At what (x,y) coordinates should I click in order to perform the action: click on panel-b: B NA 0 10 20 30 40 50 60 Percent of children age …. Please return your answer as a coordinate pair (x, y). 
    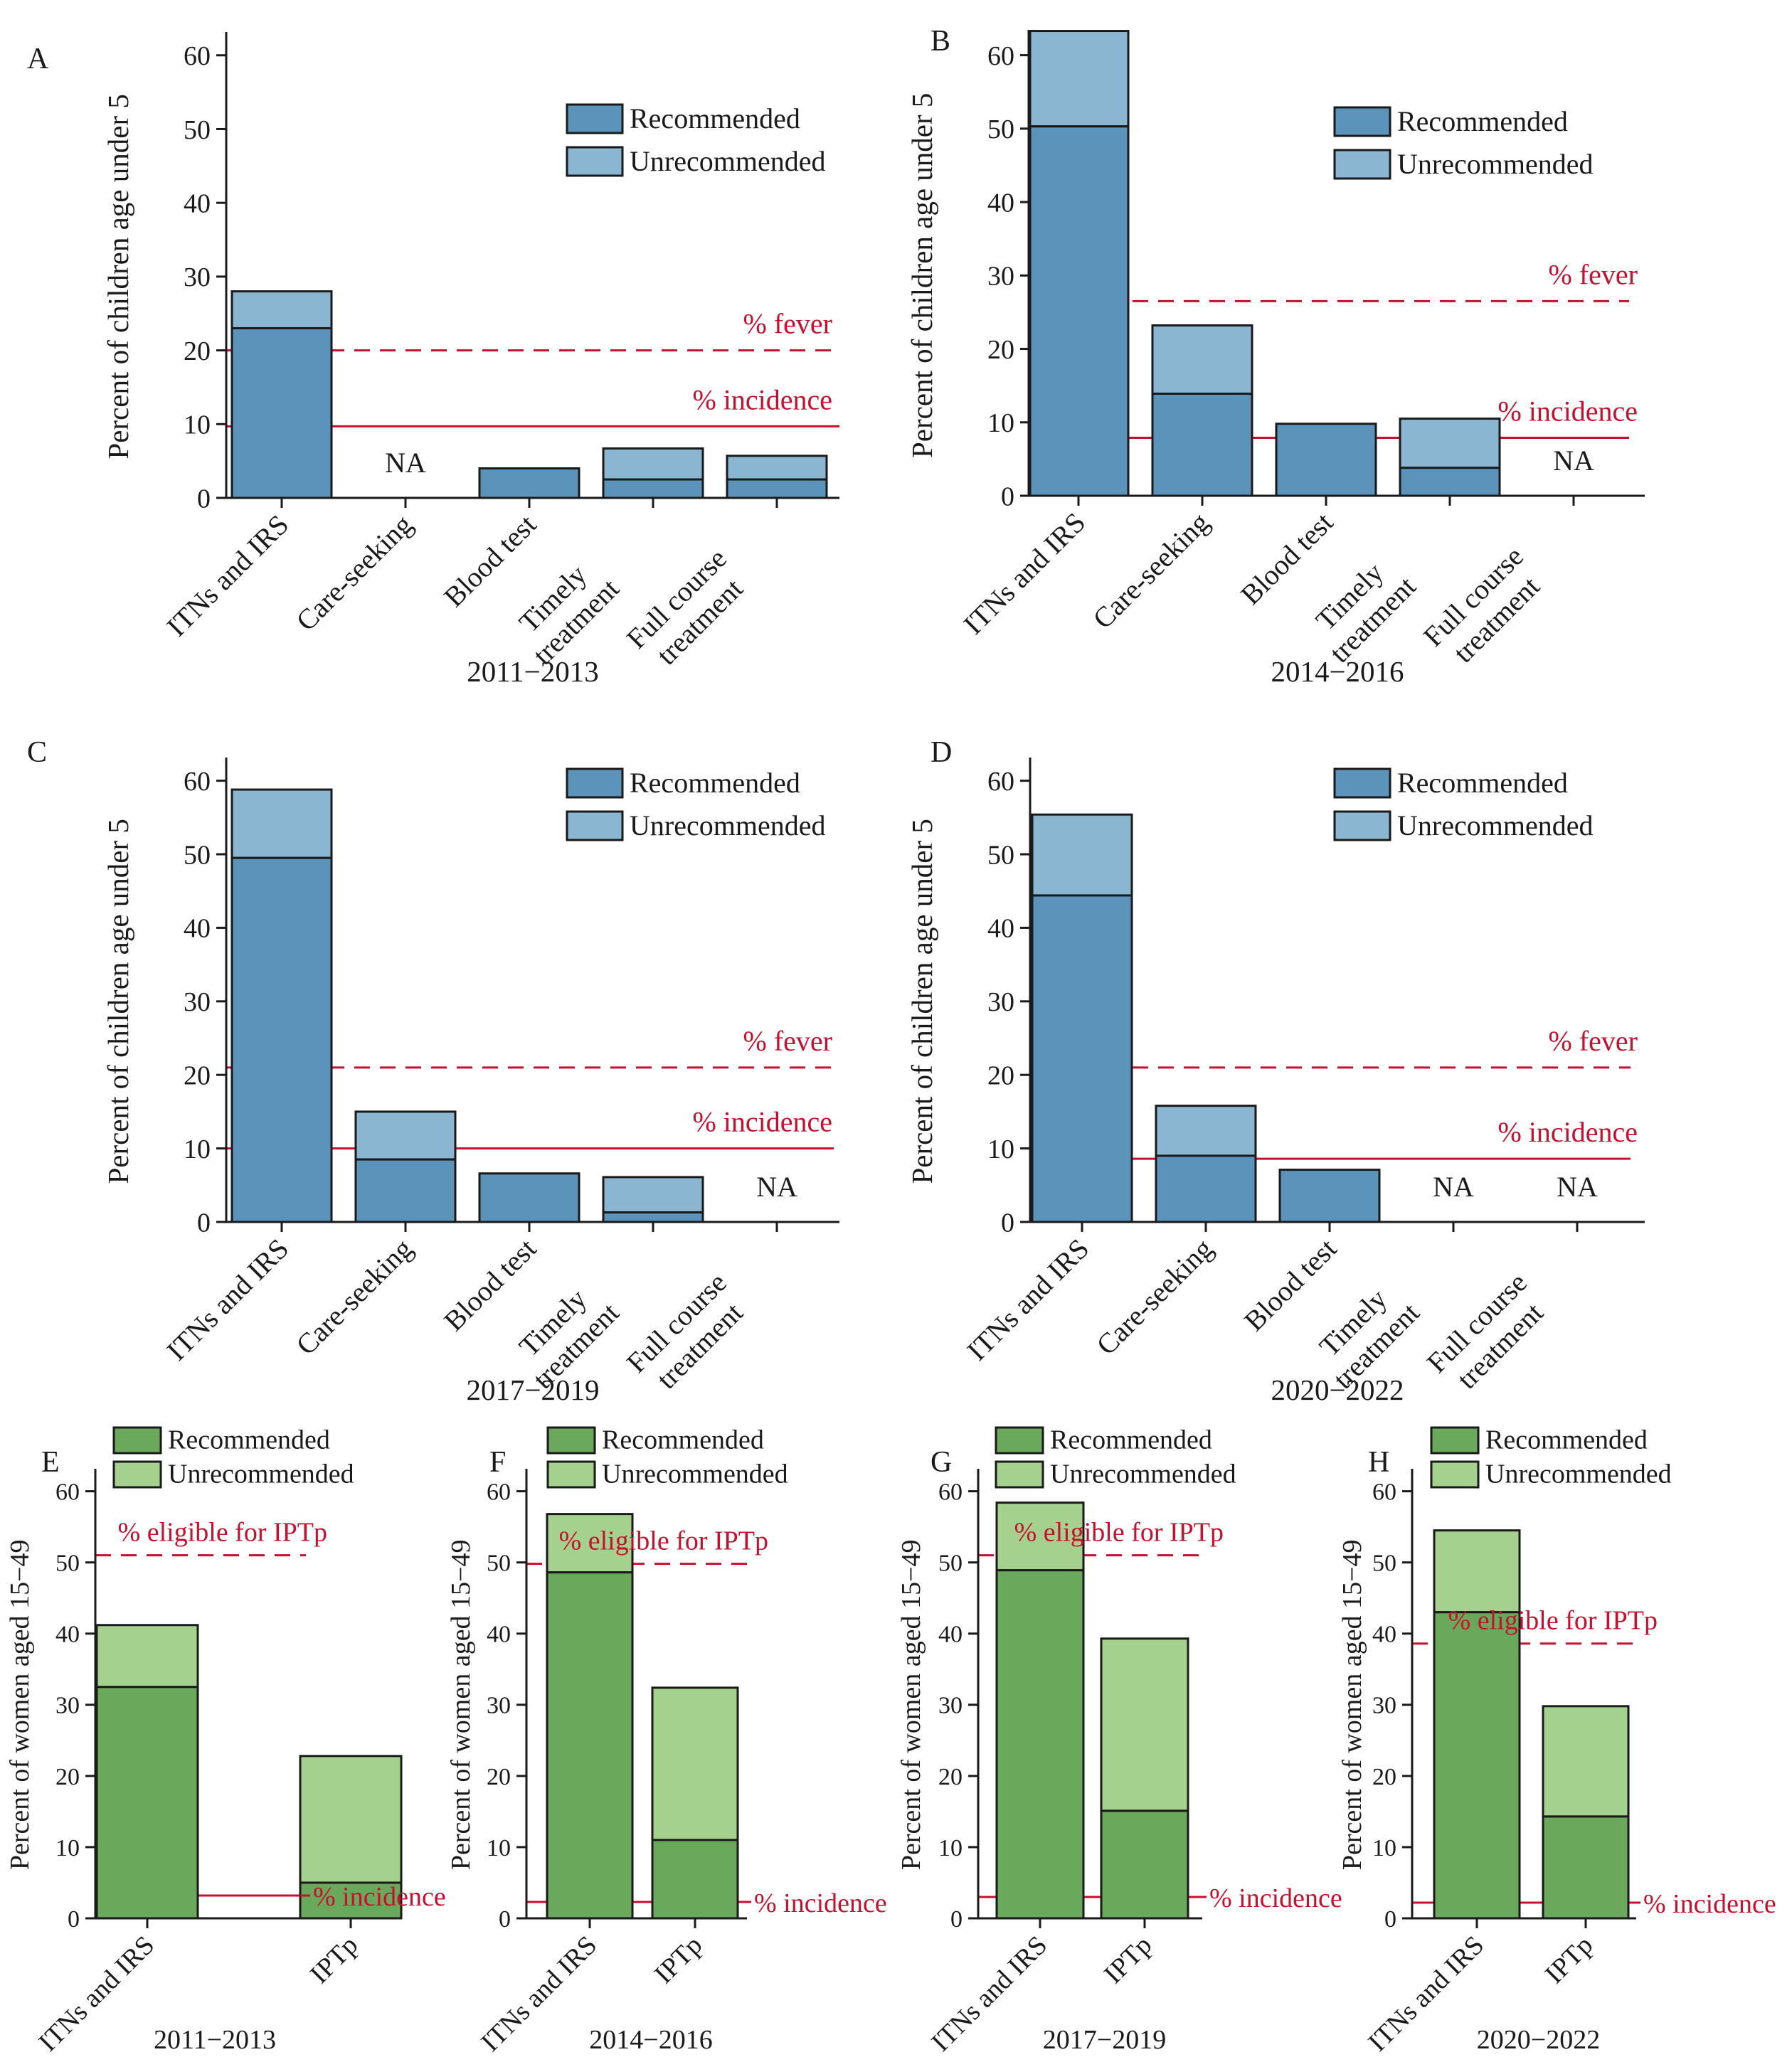
    Looking at the image, I should click on (1275, 356).